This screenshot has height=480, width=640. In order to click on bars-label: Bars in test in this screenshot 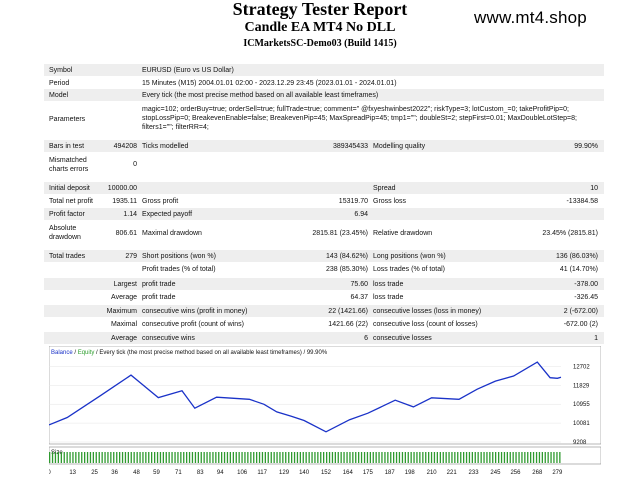, I will do `click(67, 146)`.